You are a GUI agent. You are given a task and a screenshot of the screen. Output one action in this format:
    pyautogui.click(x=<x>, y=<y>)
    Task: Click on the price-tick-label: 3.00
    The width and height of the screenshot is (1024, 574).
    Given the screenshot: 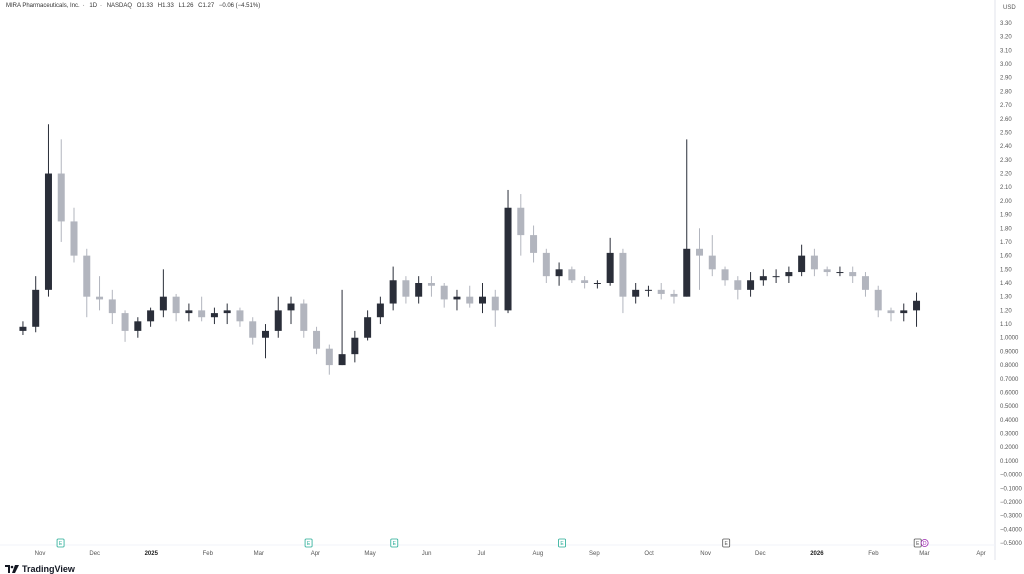 What is the action you would take?
    pyautogui.click(x=1006, y=65)
    